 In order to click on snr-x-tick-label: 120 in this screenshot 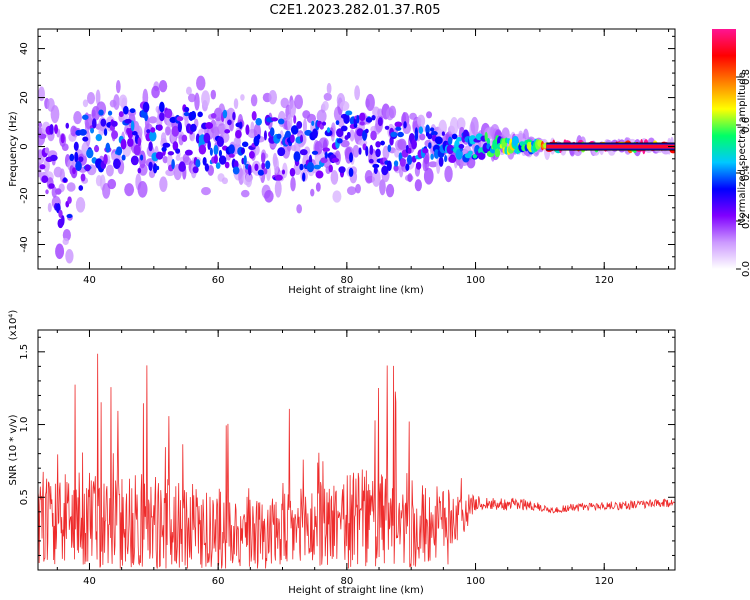, I will do `click(604, 581)`.